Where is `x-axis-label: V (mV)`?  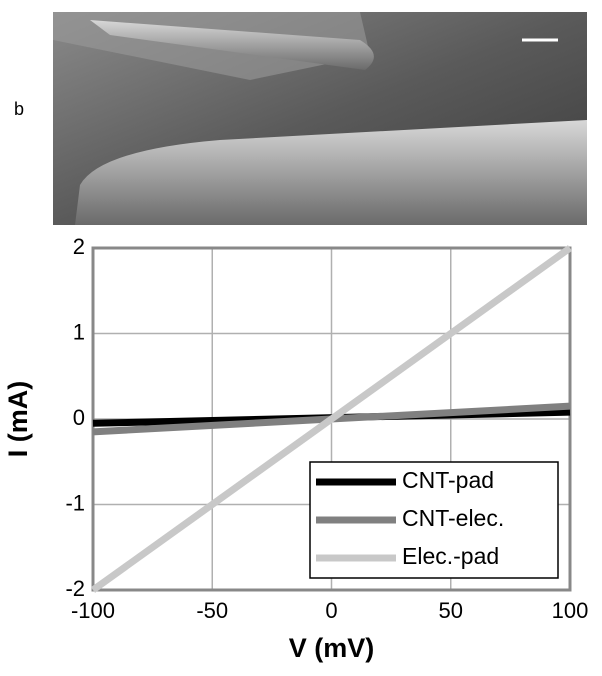 x-axis-label: V (mV) is located at coordinates (332, 648).